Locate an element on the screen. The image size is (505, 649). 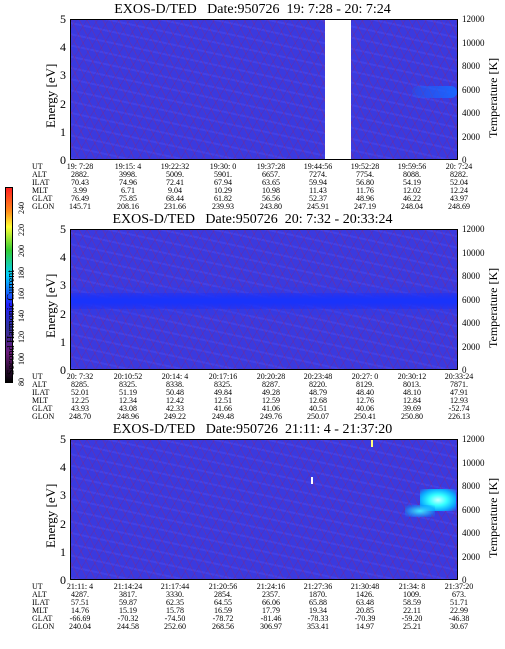
table-cell: 250.07 is located at coordinates (318, 416).